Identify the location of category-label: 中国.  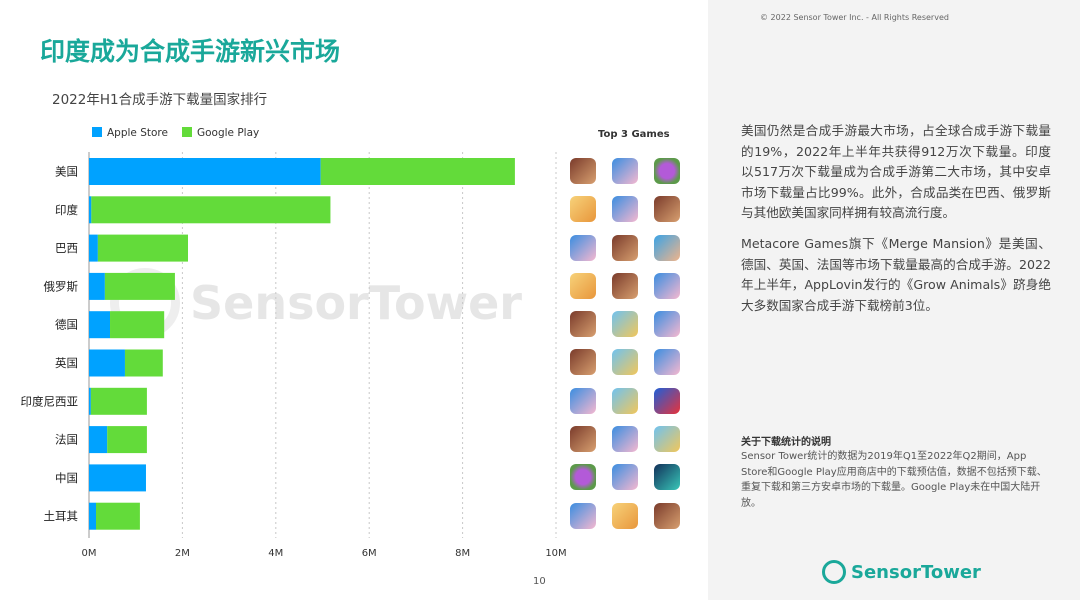
(66, 478).